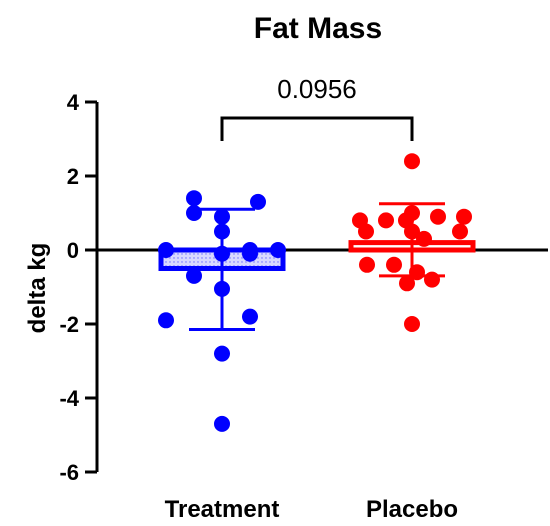 The height and width of the screenshot is (526, 550). Describe the element at coordinates (318, 28) in the screenshot. I see `chart-title: Fat Mass` at that location.